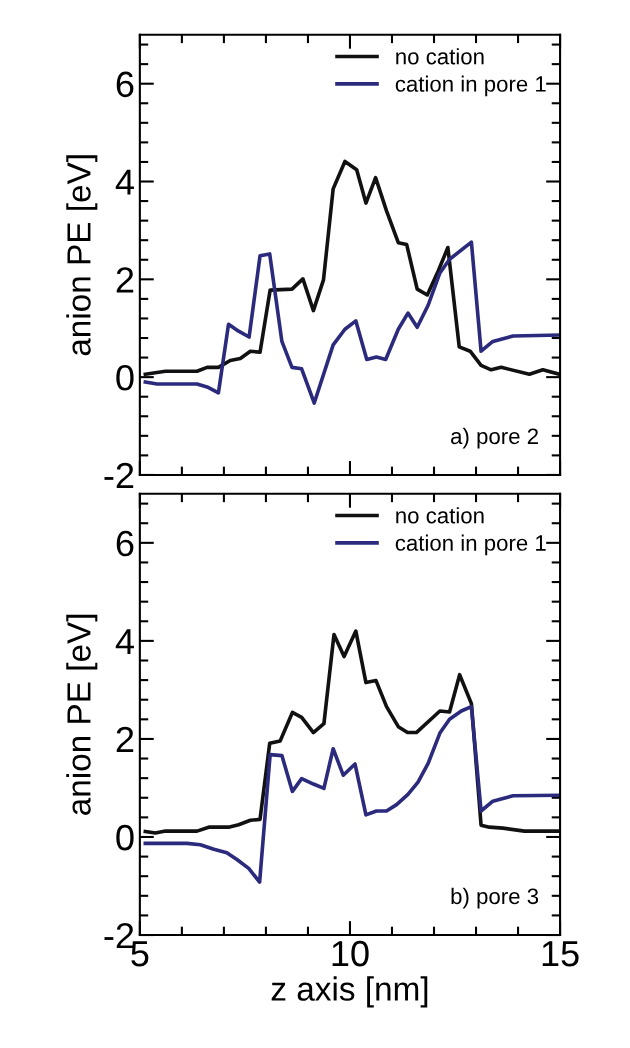  What do you see at coordinates (349, 992) in the screenshot?
I see `x-axis-title: z axis [nm]` at bounding box center [349, 992].